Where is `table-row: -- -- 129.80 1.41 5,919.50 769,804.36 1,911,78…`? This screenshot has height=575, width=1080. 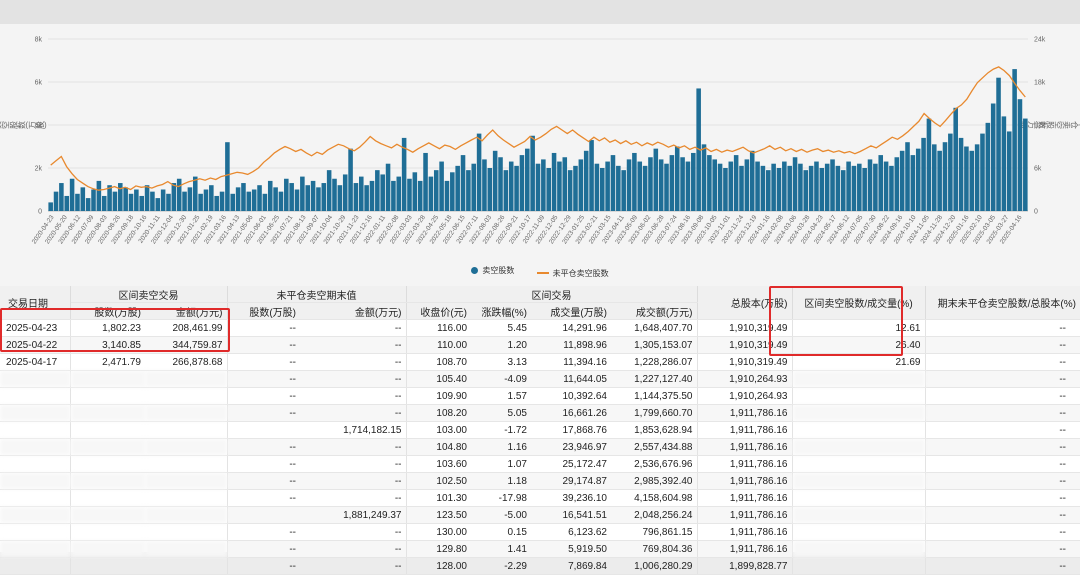 table-row: -- -- 129.80 1.41 5,919.50 769,804.36 1,911,78… is located at coordinates (540, 549).